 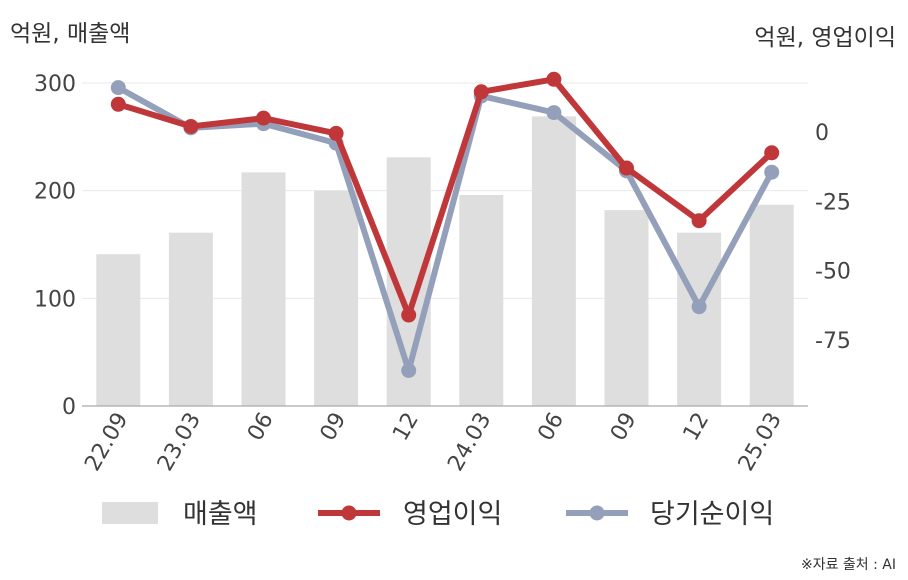 I want to click on source-note: ※자료 출처 : AI, so click(x=848, y=565).